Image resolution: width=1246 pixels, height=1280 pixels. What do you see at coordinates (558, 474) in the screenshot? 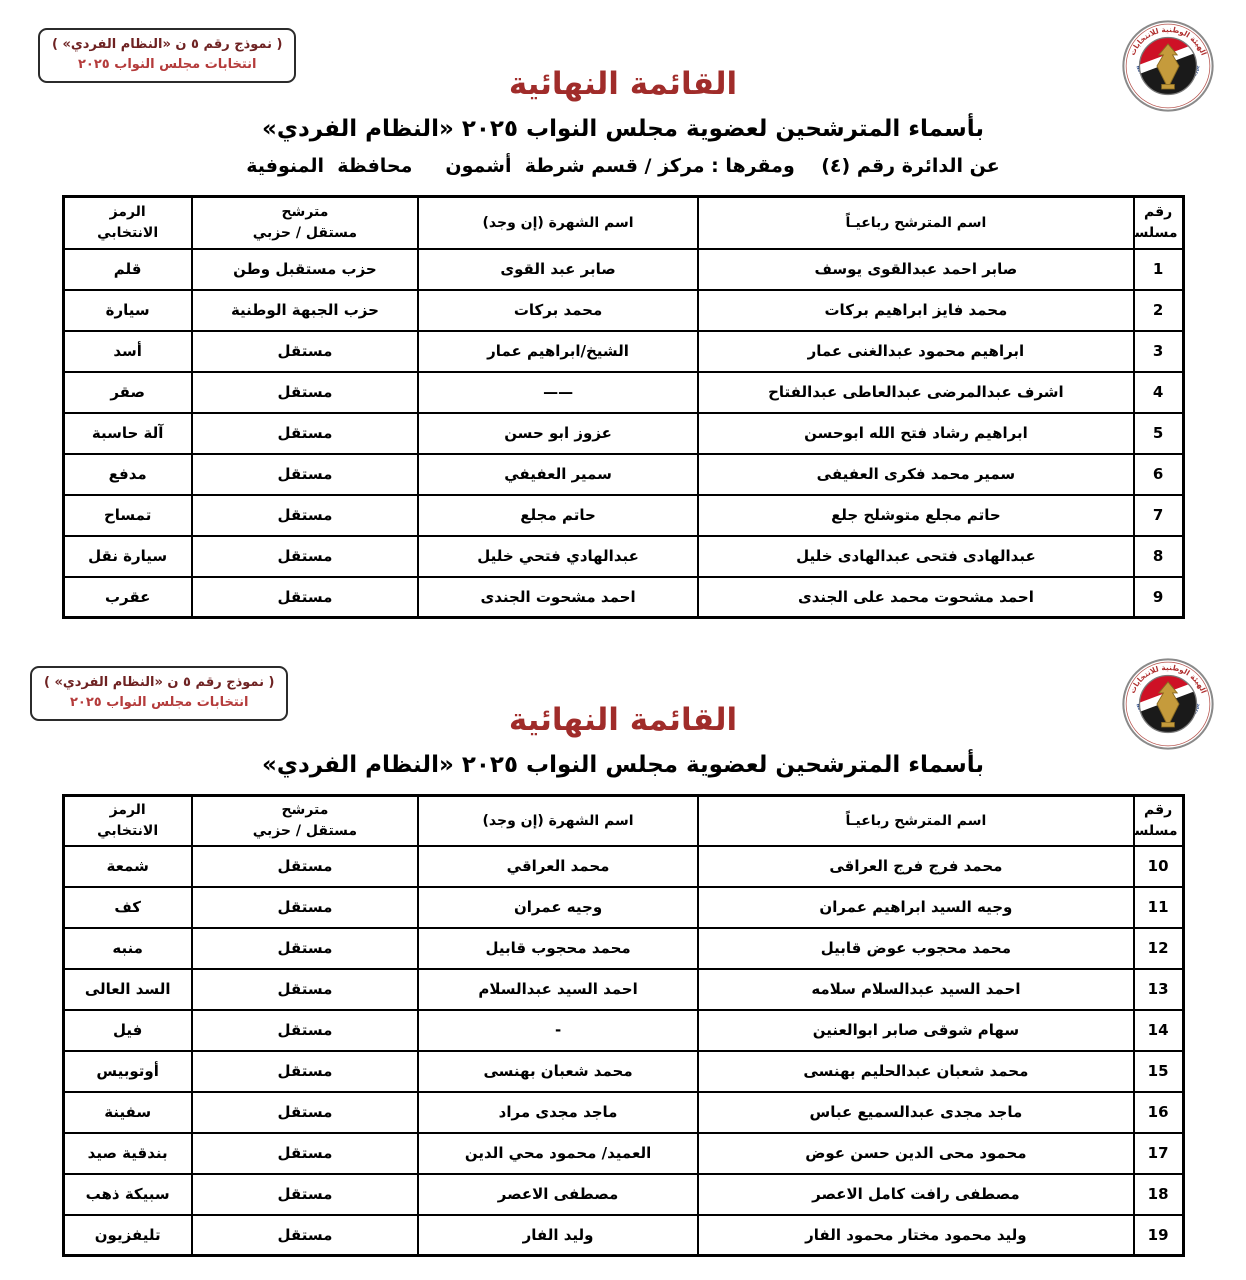
I see `cell-famous: سمير العفيفي` at bounding box center [558, 474].